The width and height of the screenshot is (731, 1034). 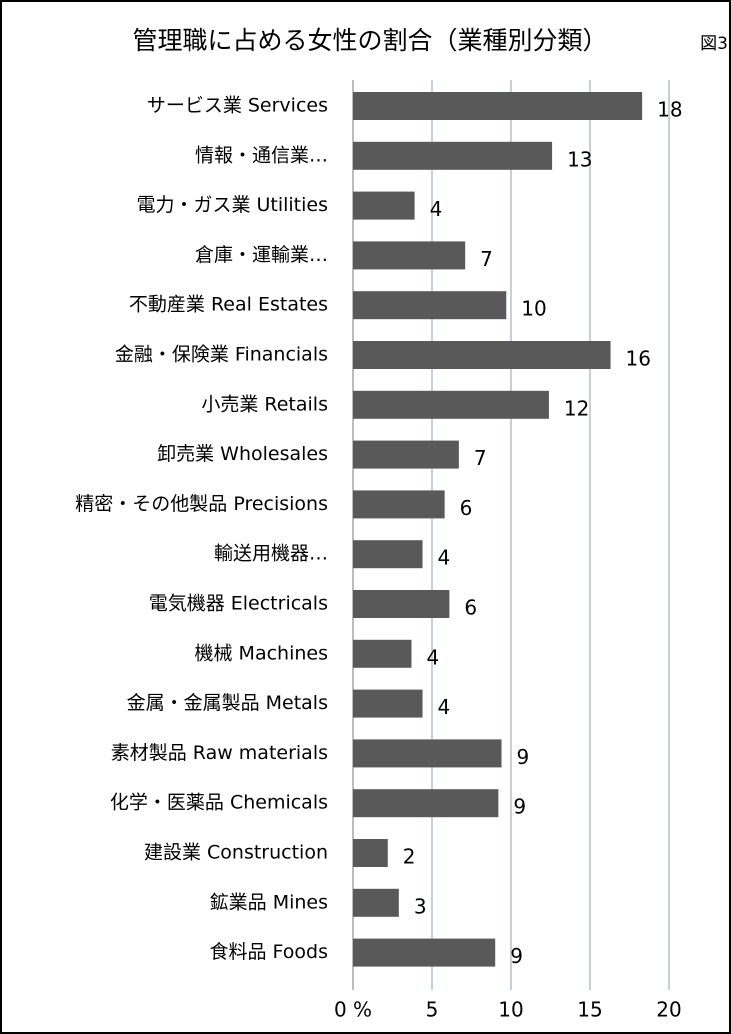 What do you see at coordinates (238, 604) in the screenshot?
I see `y-tick-label: 電気機器 Electricals` at bounding box center [238, 604].